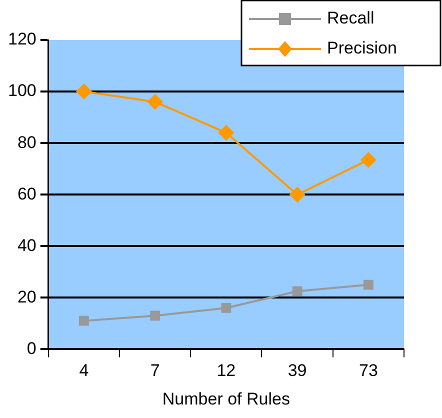  Describe the element at coordinates (22, 90) in the screenshot. I see `y-tick-label: 100` at that location.